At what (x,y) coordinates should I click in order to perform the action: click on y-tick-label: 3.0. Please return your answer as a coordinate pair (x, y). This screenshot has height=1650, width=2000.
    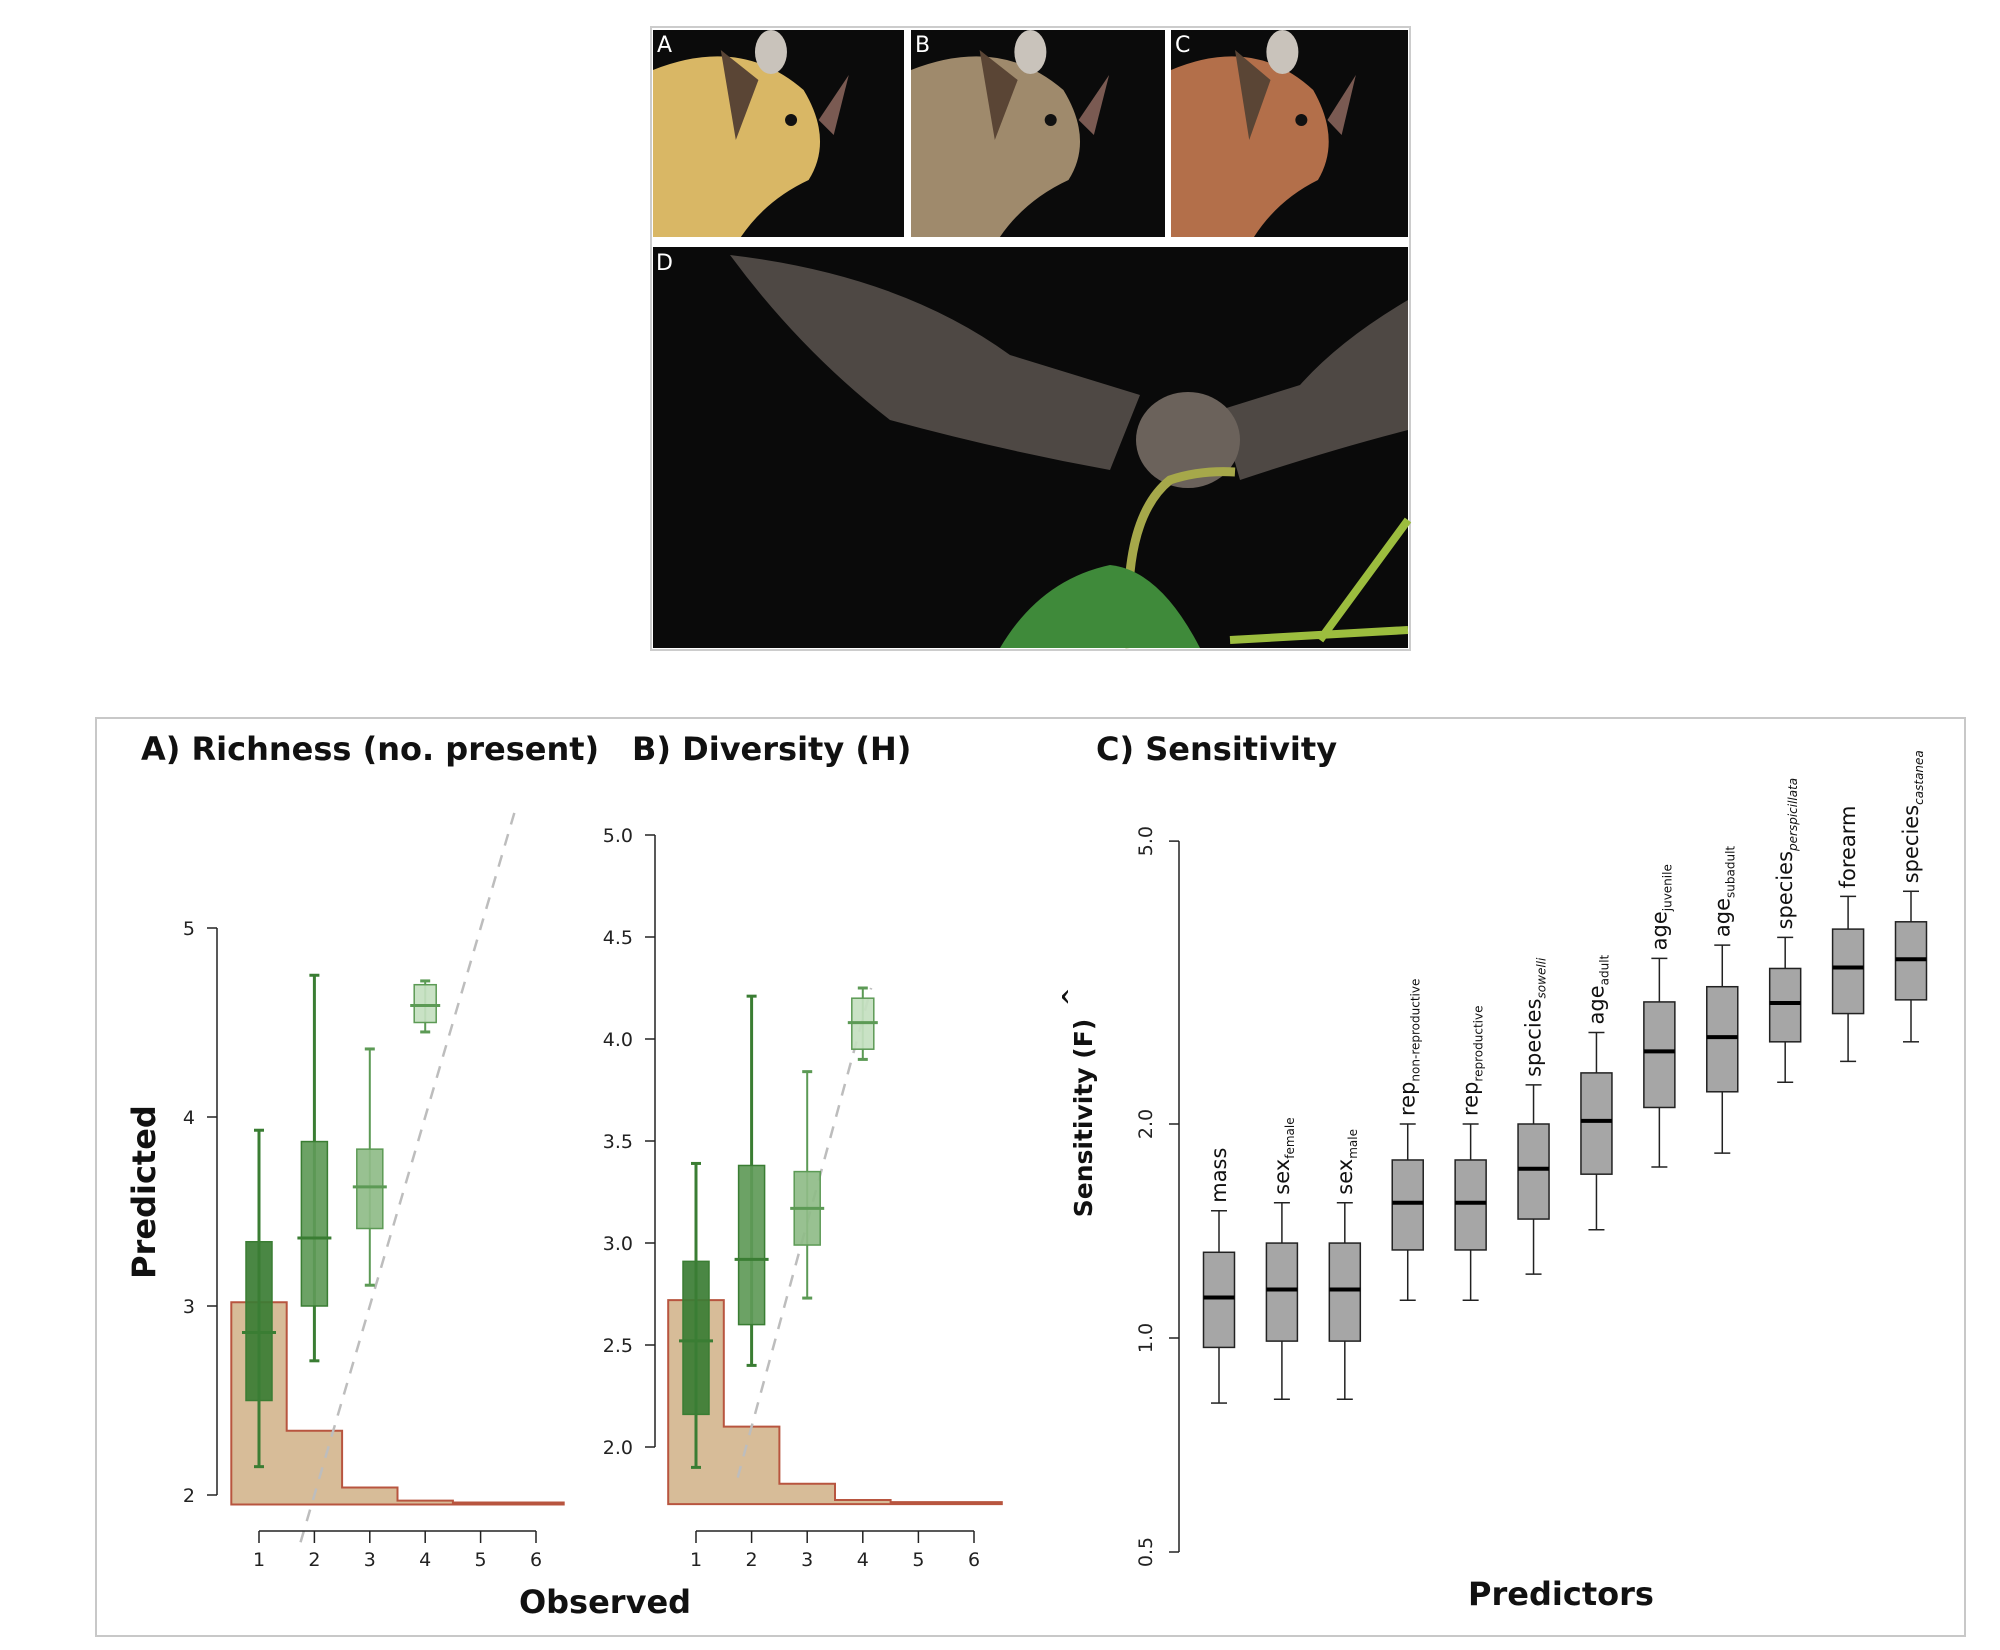
    Looking at the image, I should click on (618, 1244).